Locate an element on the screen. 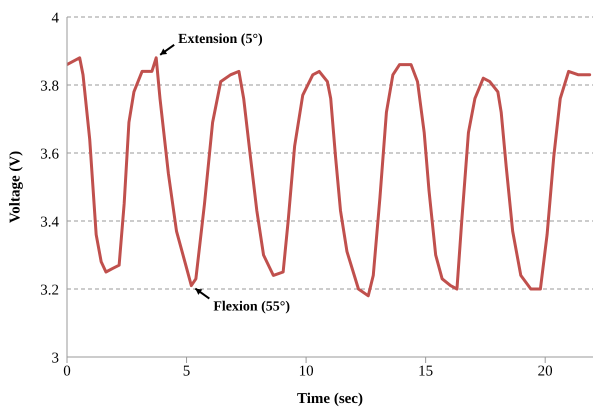 The height and width of the screenshot is (419, 599). x-tick-label: 0 is located at coordinates (67, 372).